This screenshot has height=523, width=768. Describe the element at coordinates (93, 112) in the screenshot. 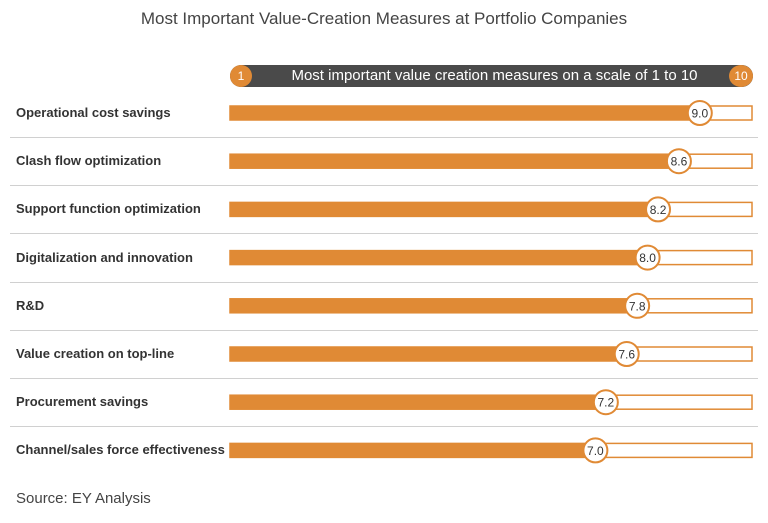

I see `category-label: Operational cost savings` at that location.